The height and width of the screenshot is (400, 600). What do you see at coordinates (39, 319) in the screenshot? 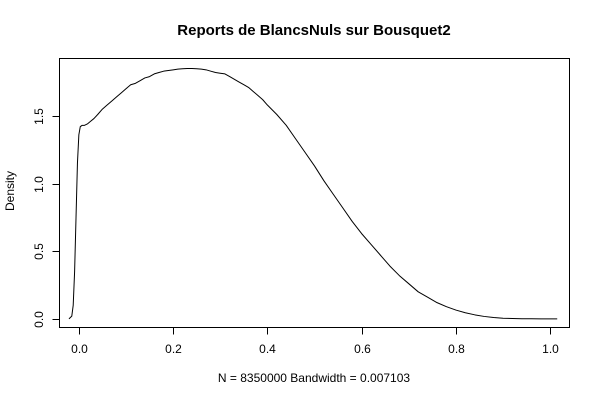
I see `y-tick-label: 0.0` at bounding box center [39, 319].